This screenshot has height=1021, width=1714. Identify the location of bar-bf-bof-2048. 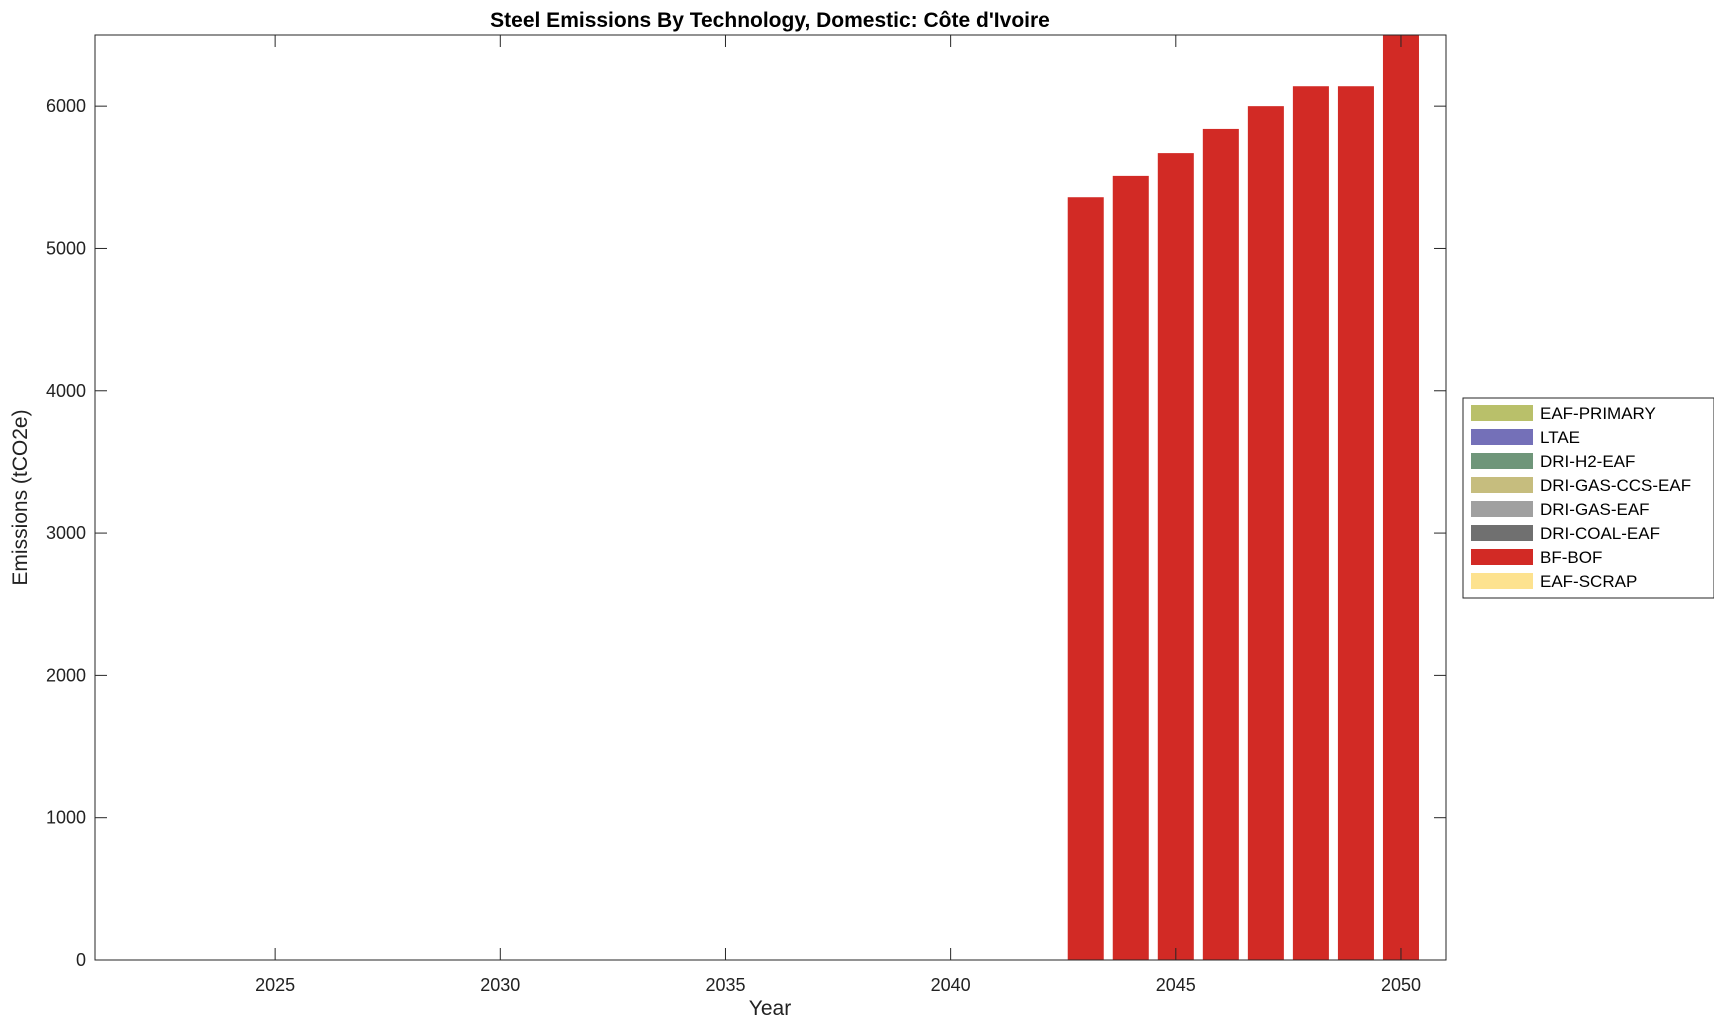
(1310, 523).